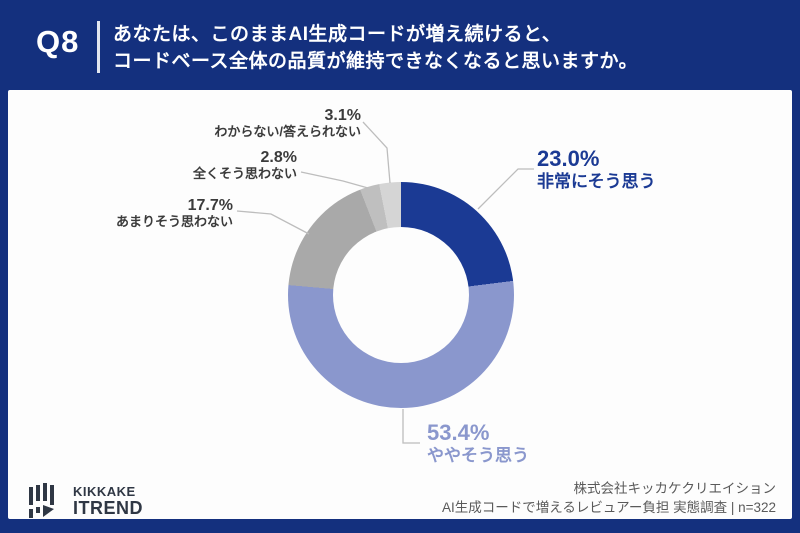  What do you see at coordinates (98, 47) in the screenshot?
I see `header-divider` at bounding box center [98, 47].